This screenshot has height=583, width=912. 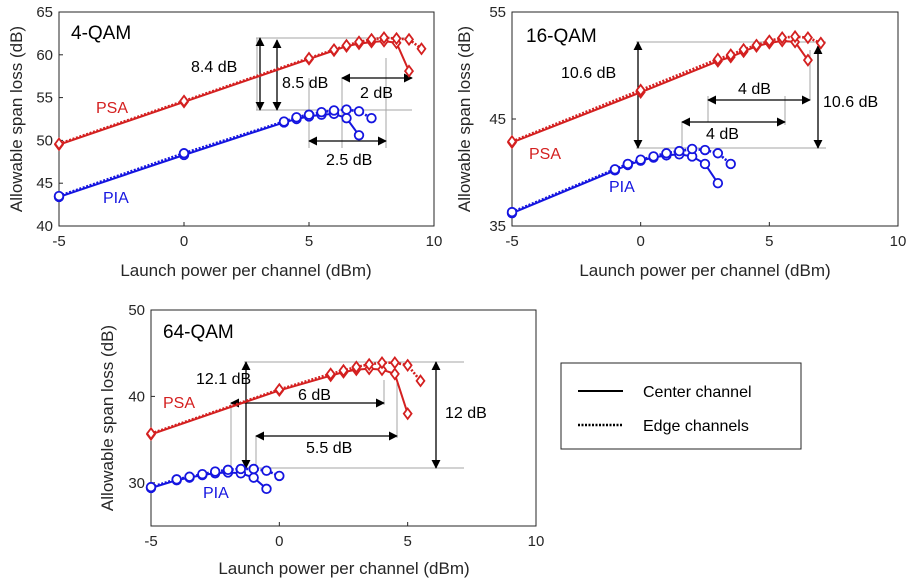 What do you see at coordinates (696, 426) in the screenshot?
I see `legend-label-edge: Edge channels` at bounding box center [696, 426].